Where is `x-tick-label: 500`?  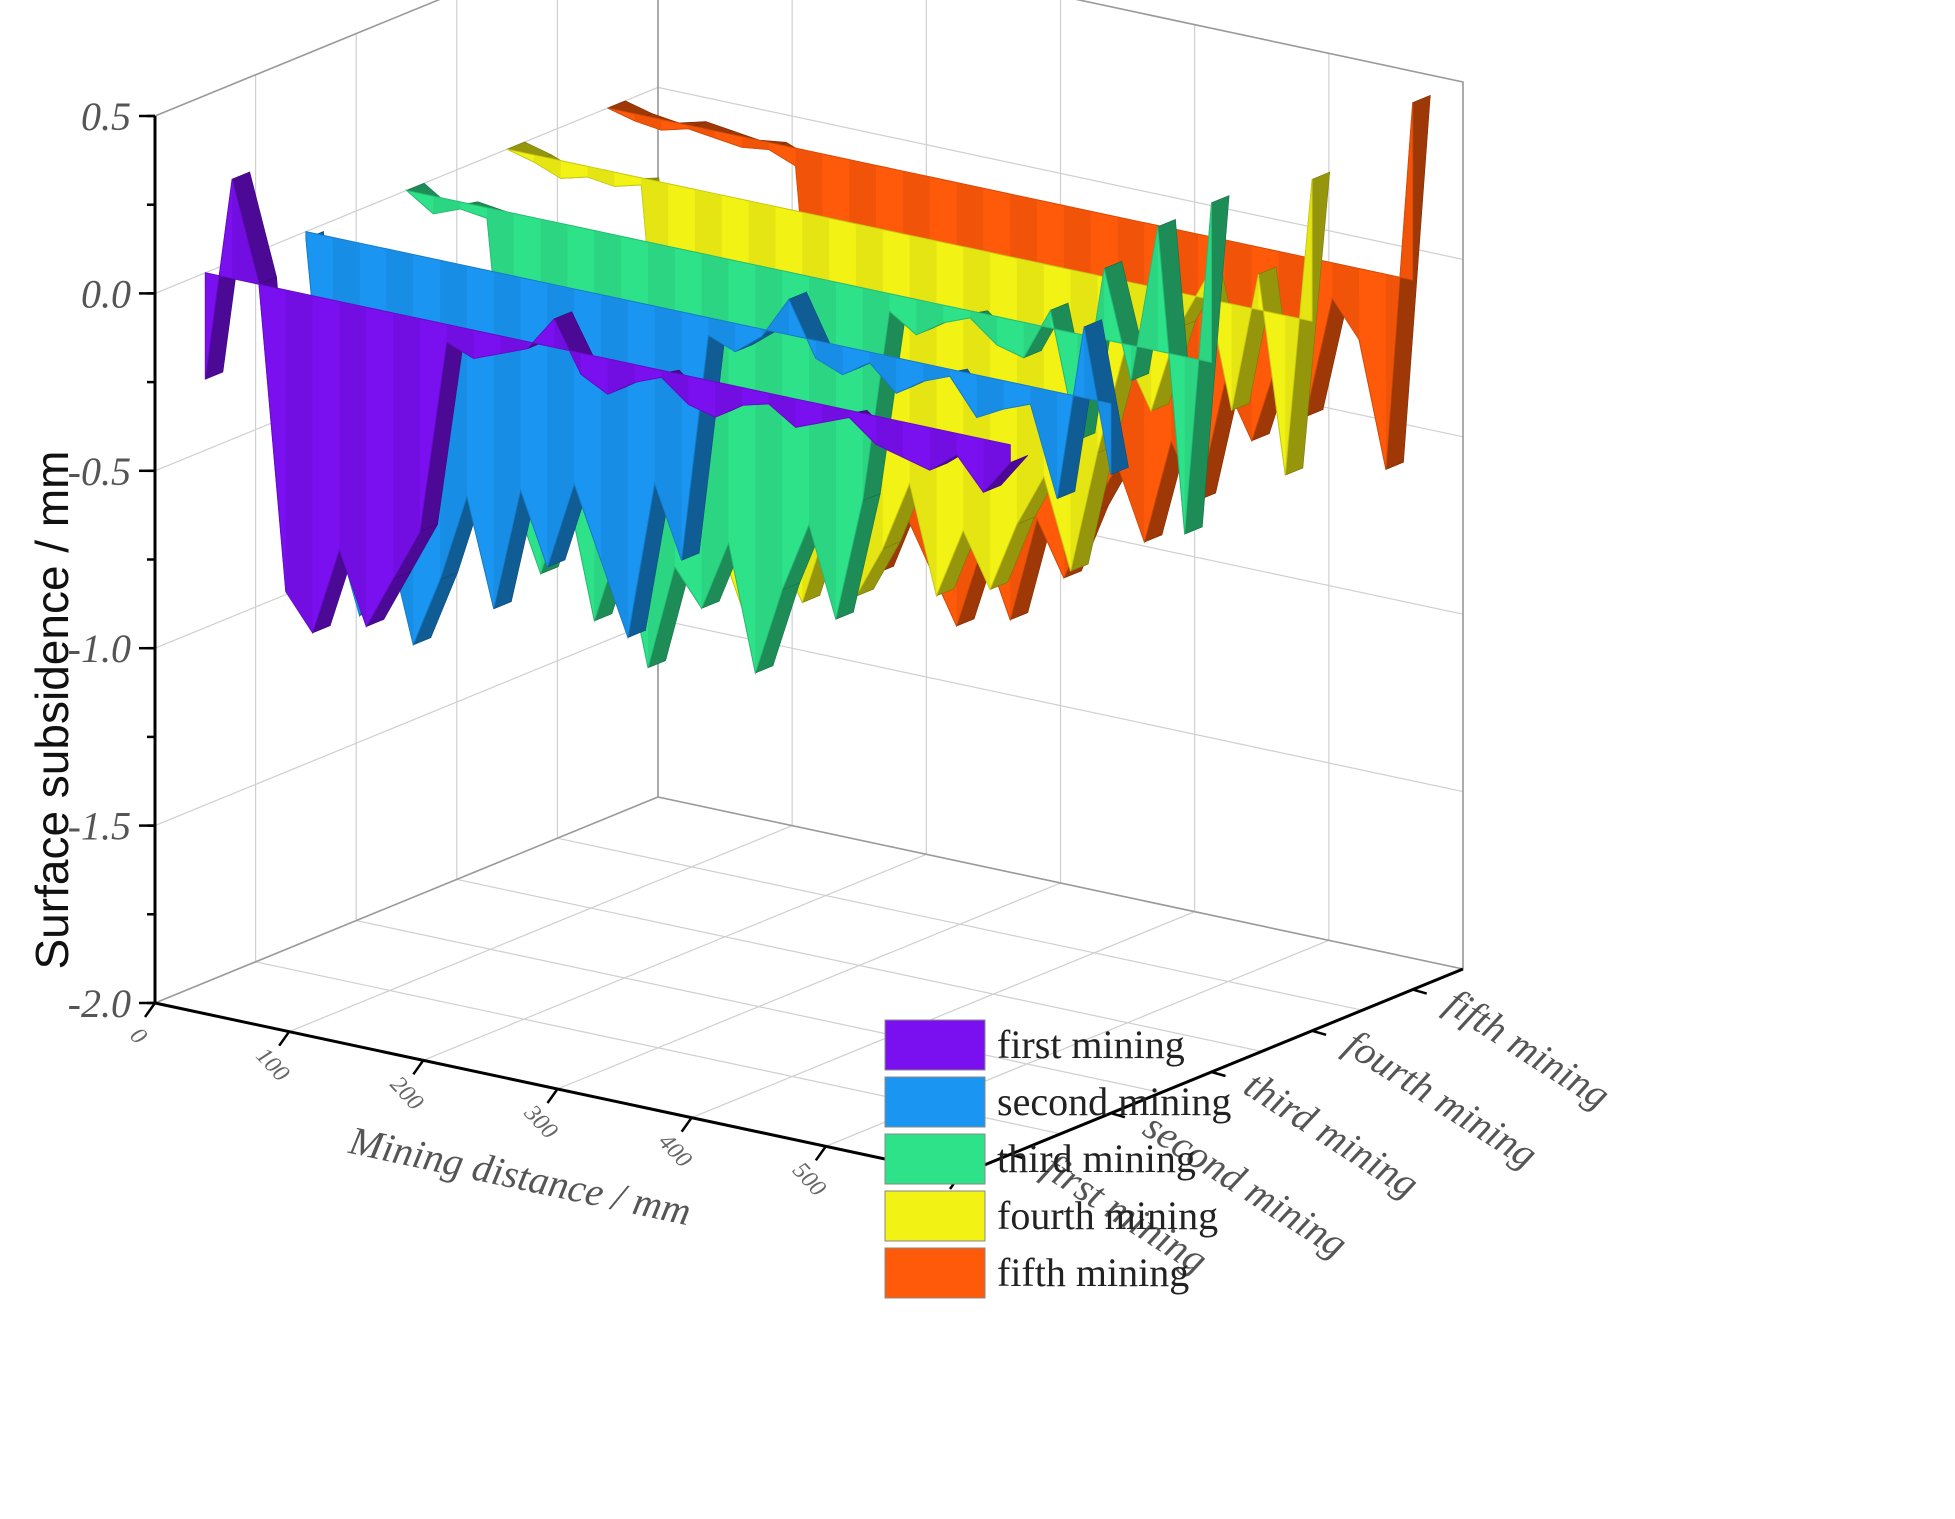 x-tick-label: 500 is located at coordinates (809, 1180).